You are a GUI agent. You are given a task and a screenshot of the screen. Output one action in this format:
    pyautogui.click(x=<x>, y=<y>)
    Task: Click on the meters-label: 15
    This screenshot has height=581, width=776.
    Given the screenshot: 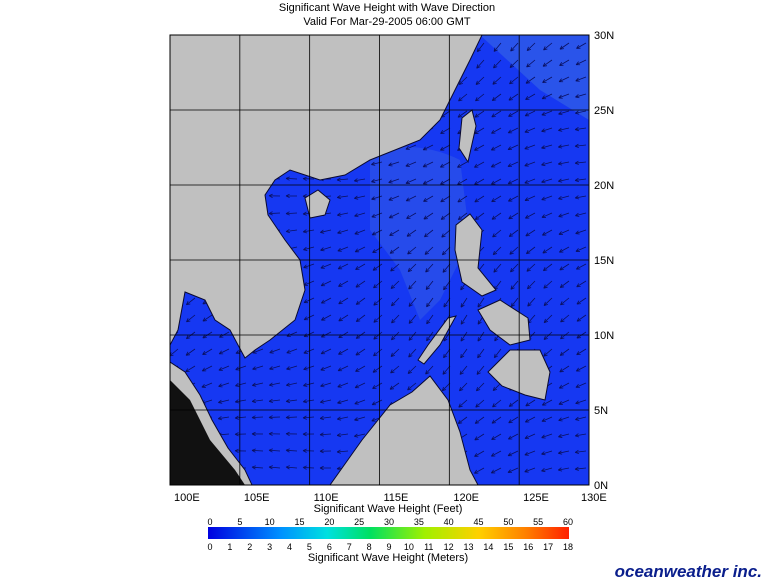 What is the action you would take?
    pyautogui.click(x=508, y=547)
    